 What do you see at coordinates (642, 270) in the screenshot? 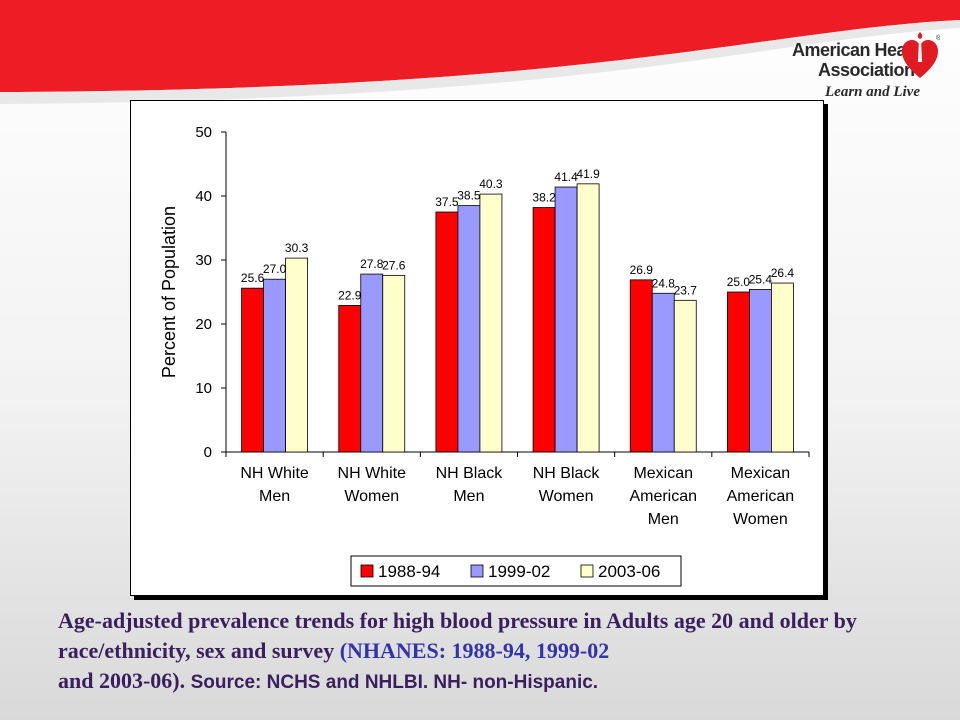
I see `data-label: 26.9` at bounding box center [642, 270].